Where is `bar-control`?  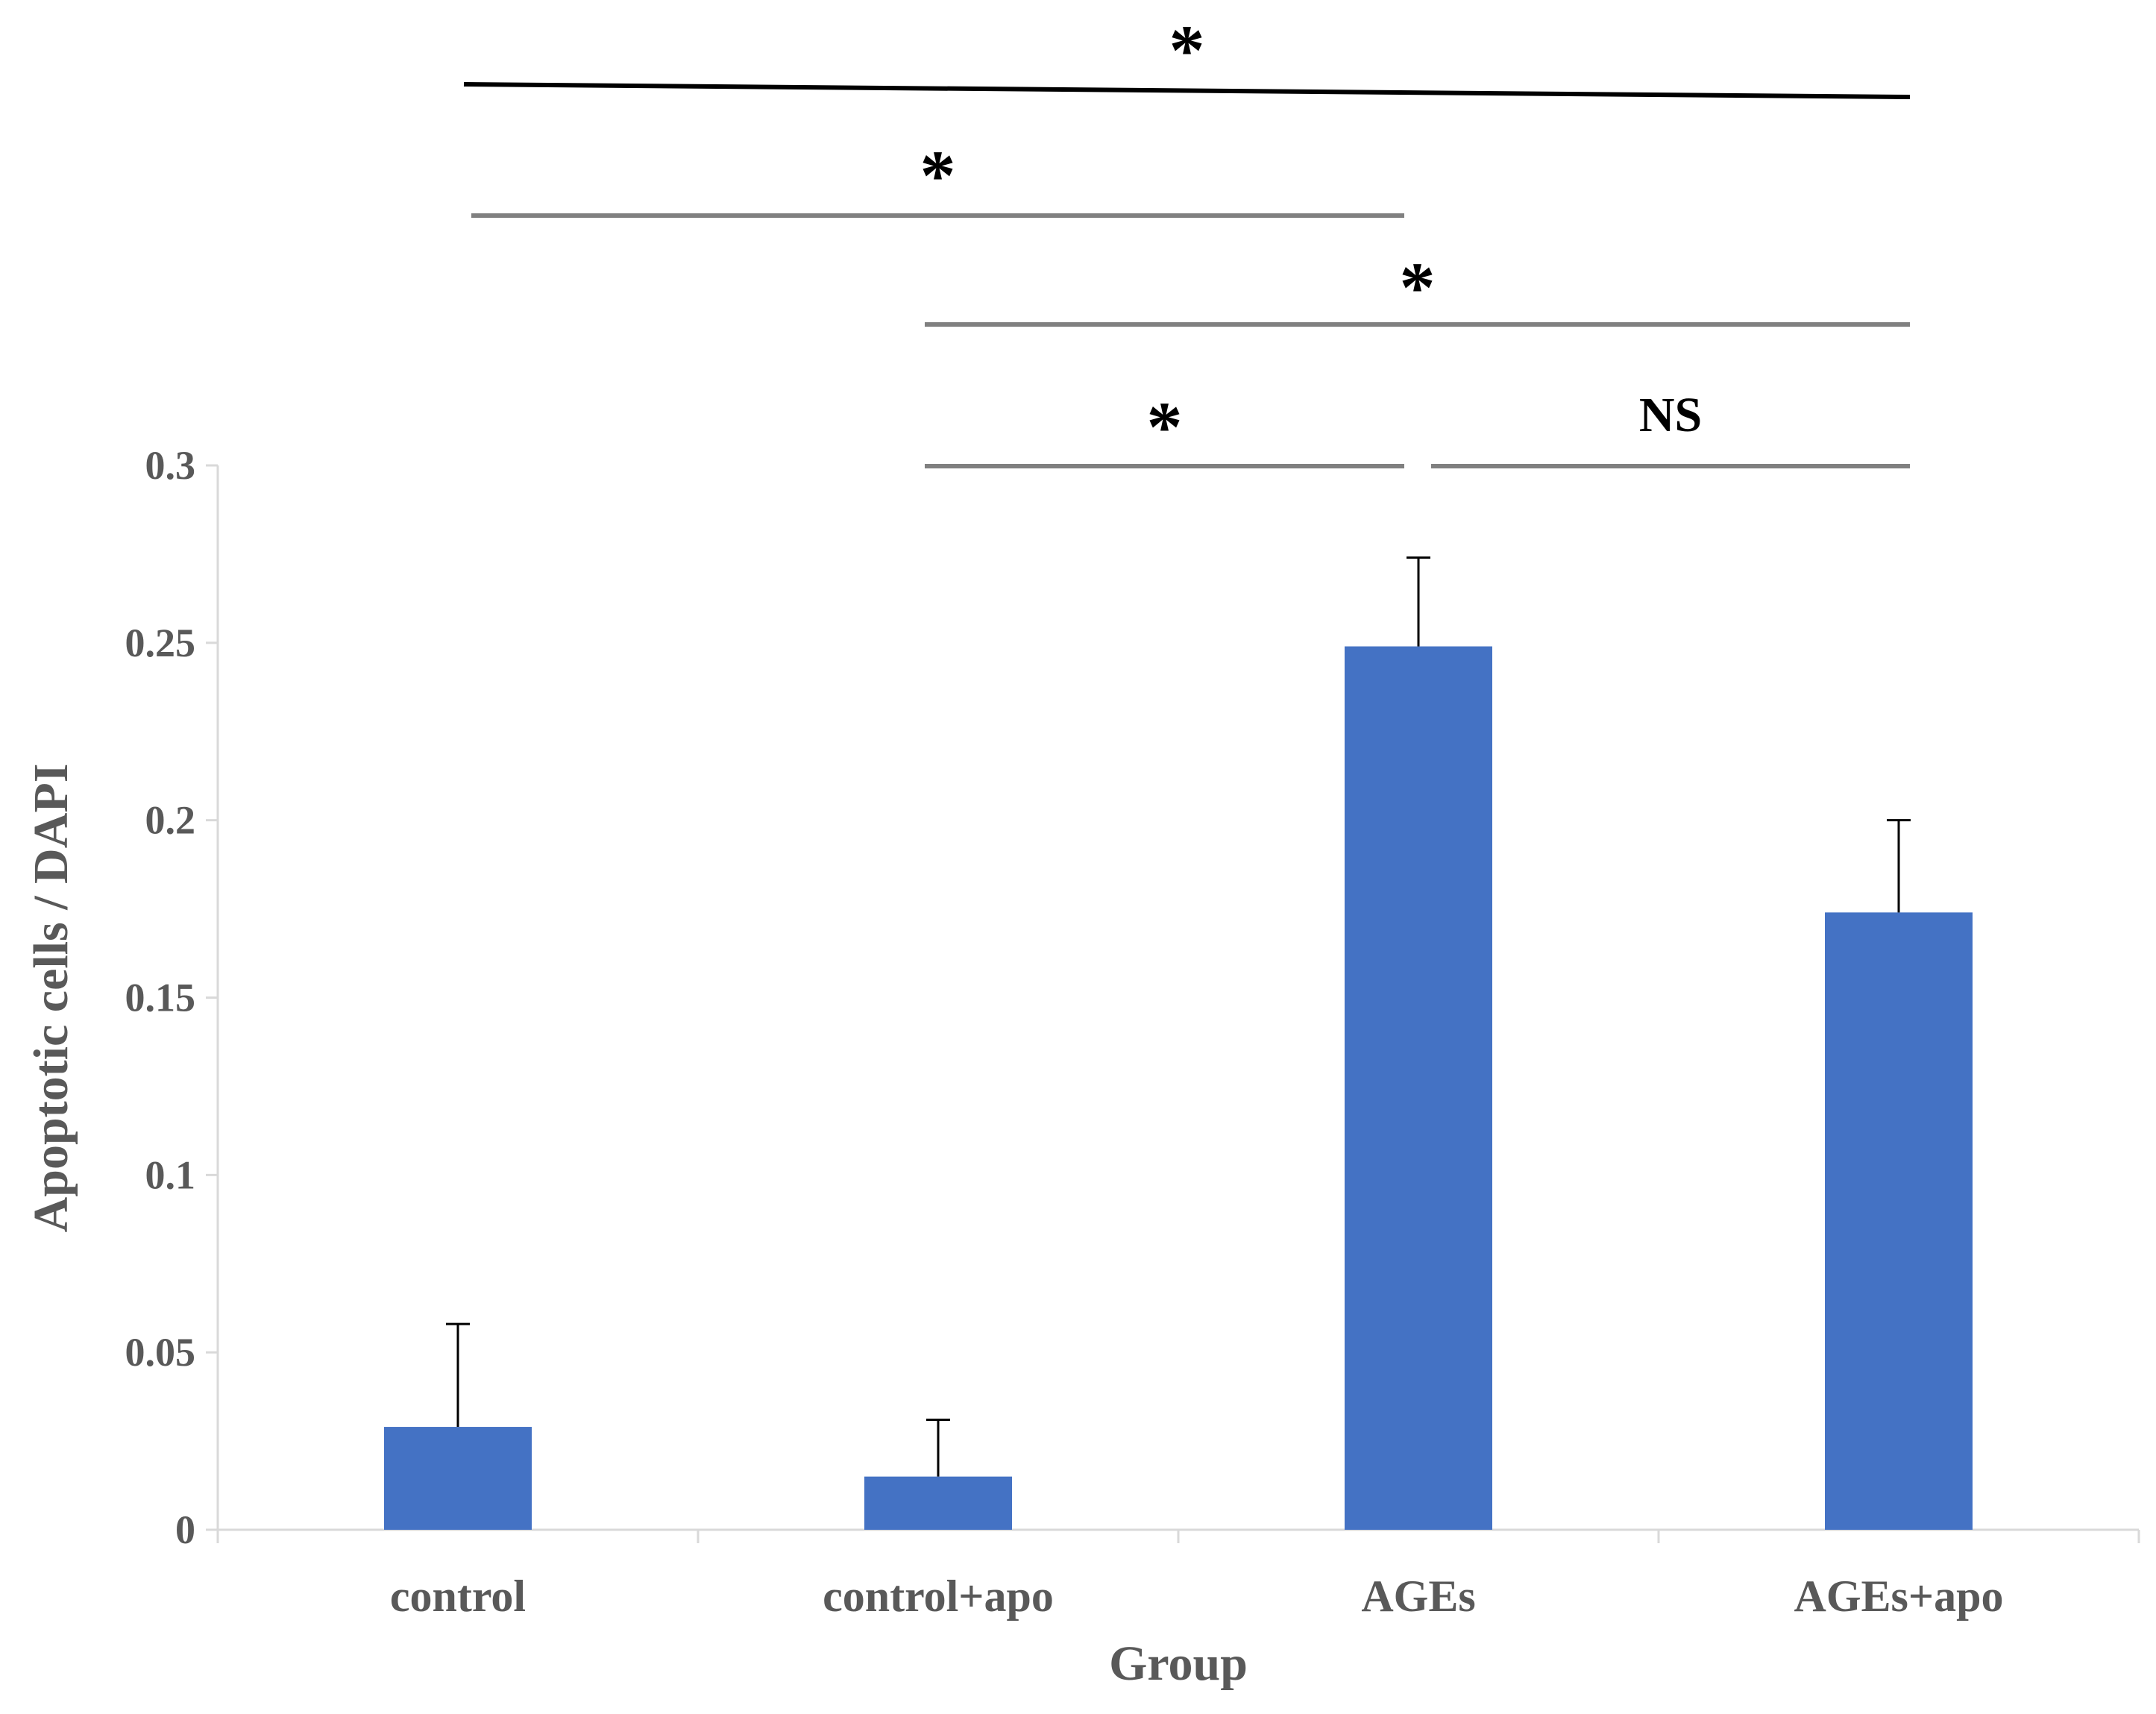
bar-control is located at coordinates (458, 1478).